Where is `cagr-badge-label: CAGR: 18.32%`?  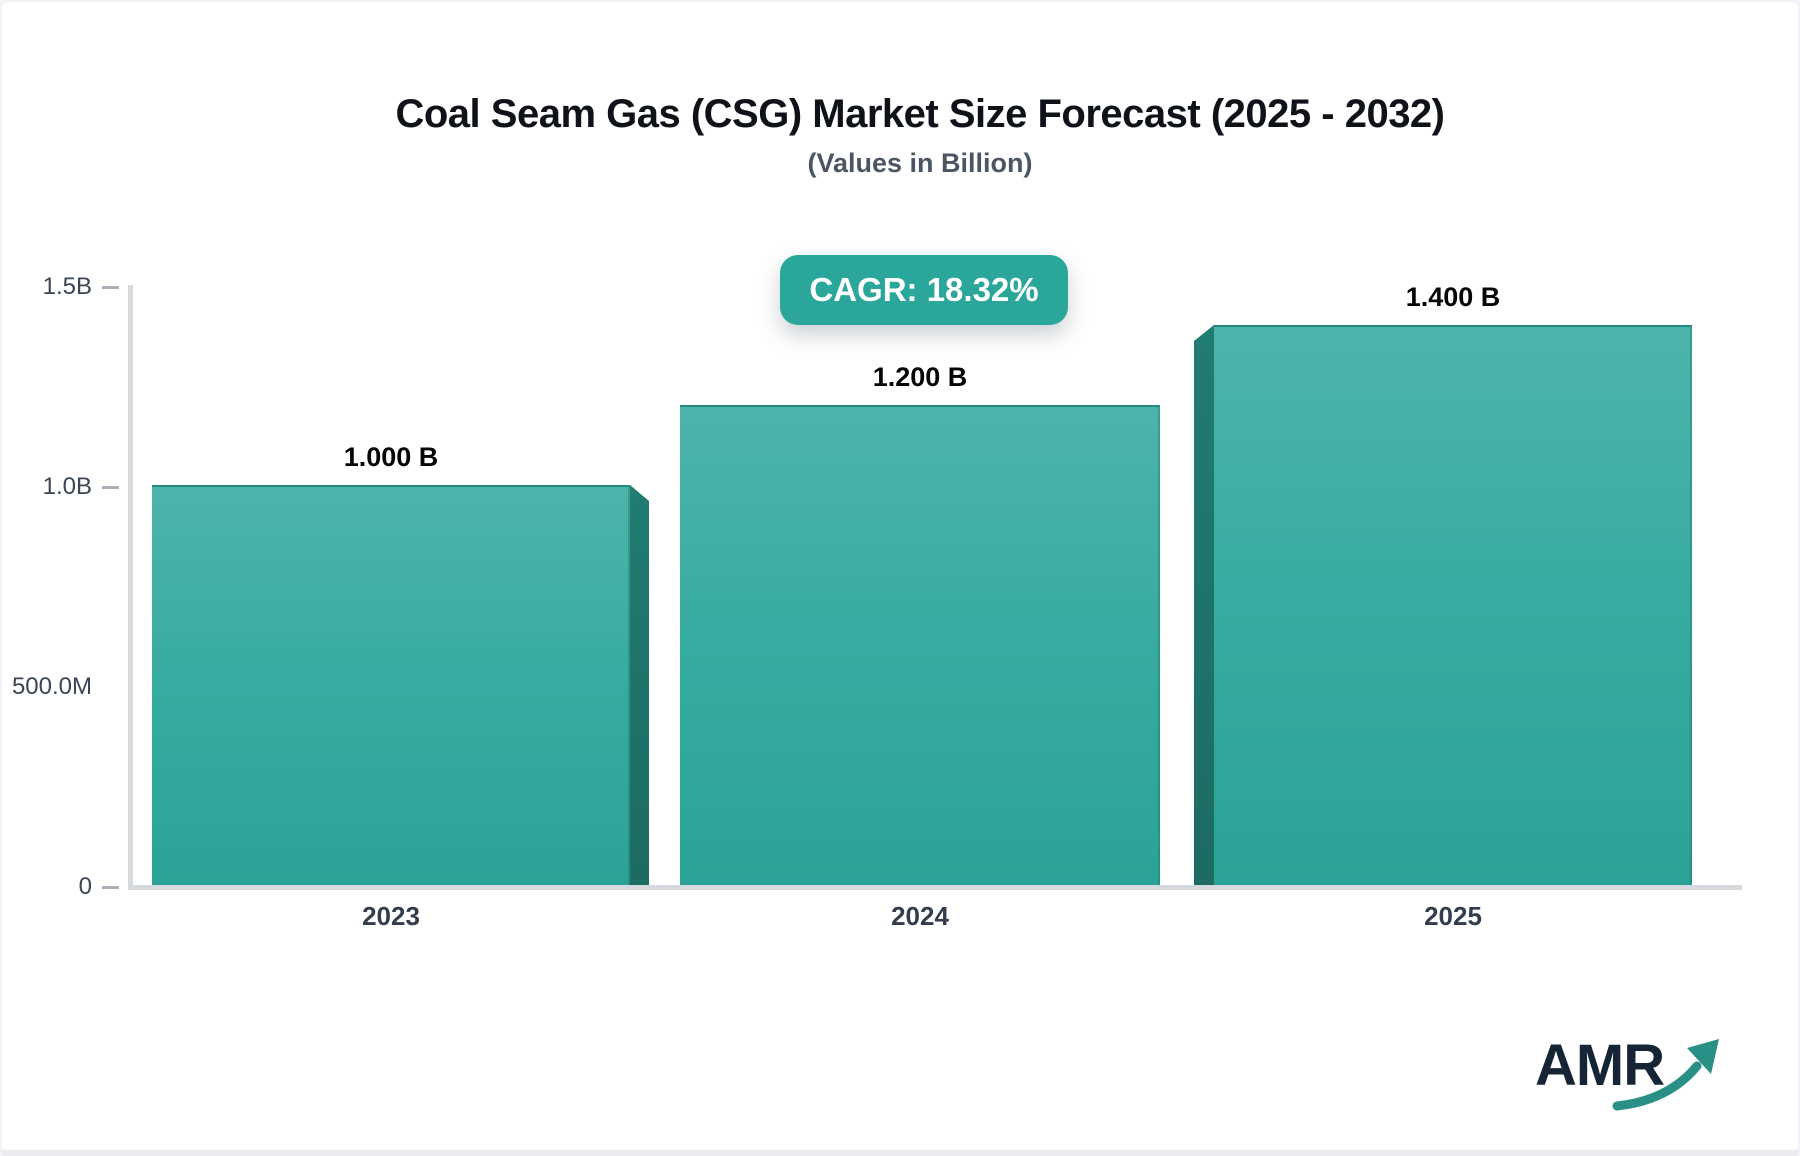
cagr-badge-label: CAGR: 18.32% is located at coordinates (924, 289).